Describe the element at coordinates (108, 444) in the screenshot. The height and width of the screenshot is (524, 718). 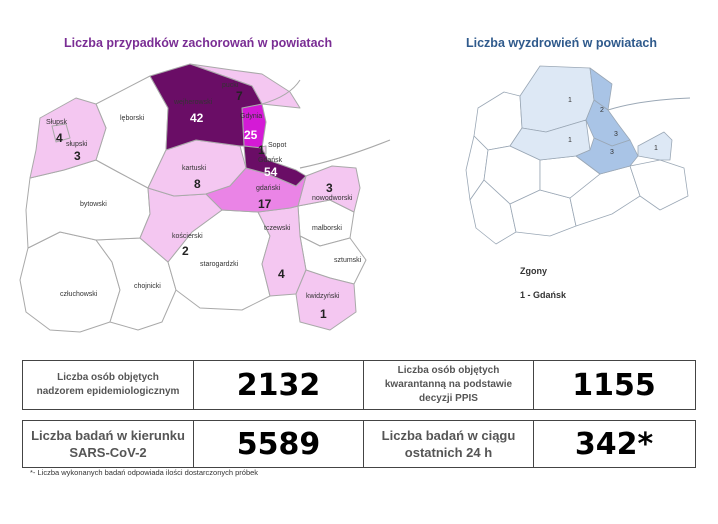
I see `stat-label-tests: Liczba badań w kierunku SARS-CoV-2` at that location.